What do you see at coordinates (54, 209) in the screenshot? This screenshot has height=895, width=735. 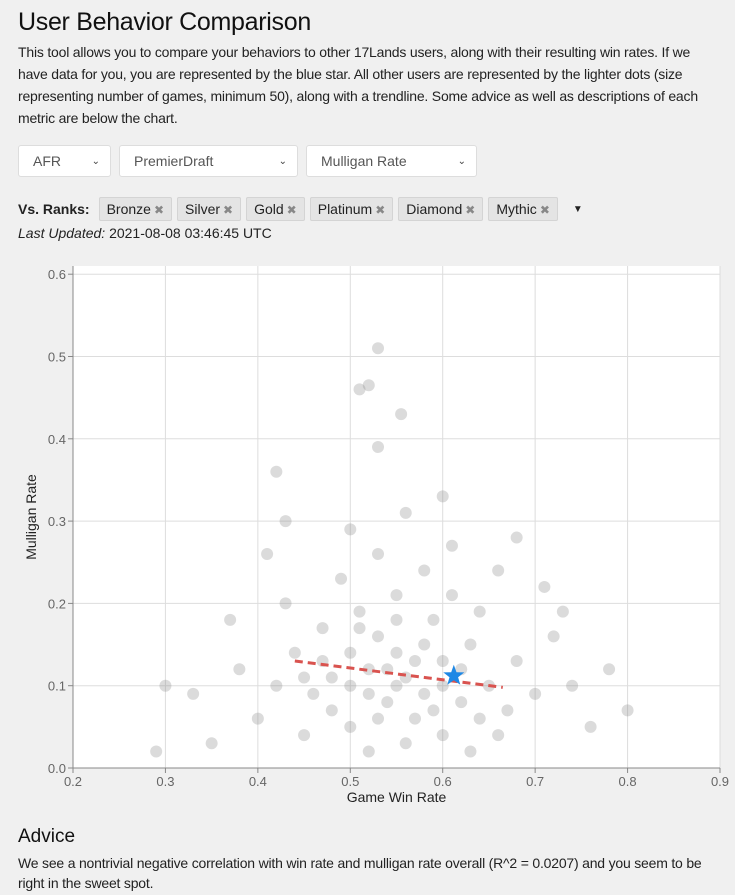 I see `ranks-label: Vs. Ranks:` at bounding box center [54, 209].